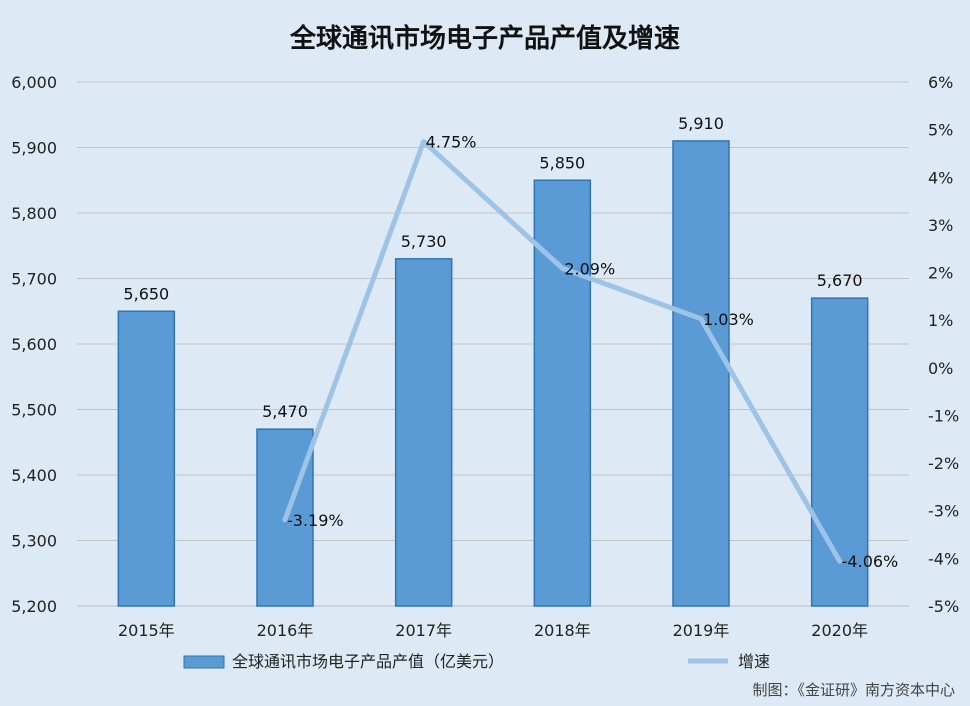  Describe the element at coordinates (562, 162) in the screenshot. I see `bar-value-label: 5,850` at that location.